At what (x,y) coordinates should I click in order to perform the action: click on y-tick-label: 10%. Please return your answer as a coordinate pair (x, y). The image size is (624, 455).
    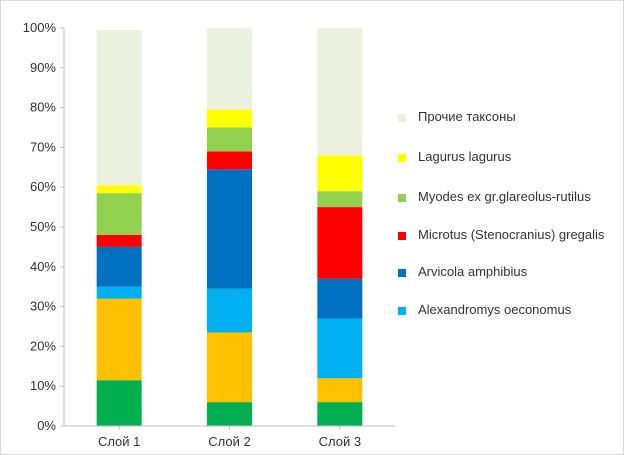
    Looking at the image, I should click on (43, 385).